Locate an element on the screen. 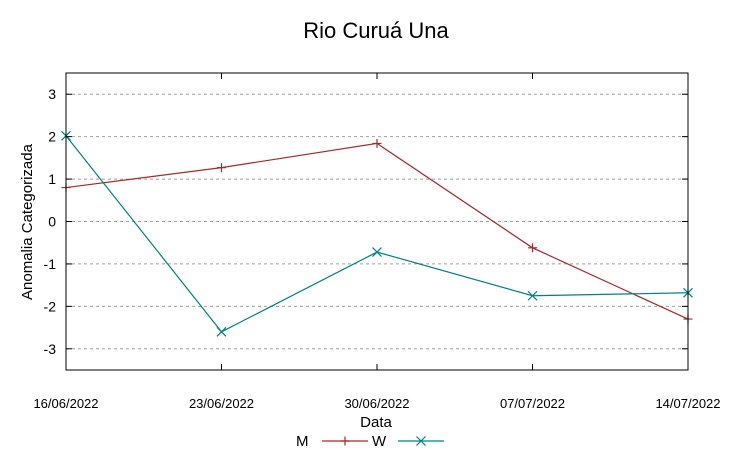 This screenshot has height=459, width=752. x-tick-label: 14/07/2022 is located at coordinates (687, 403).